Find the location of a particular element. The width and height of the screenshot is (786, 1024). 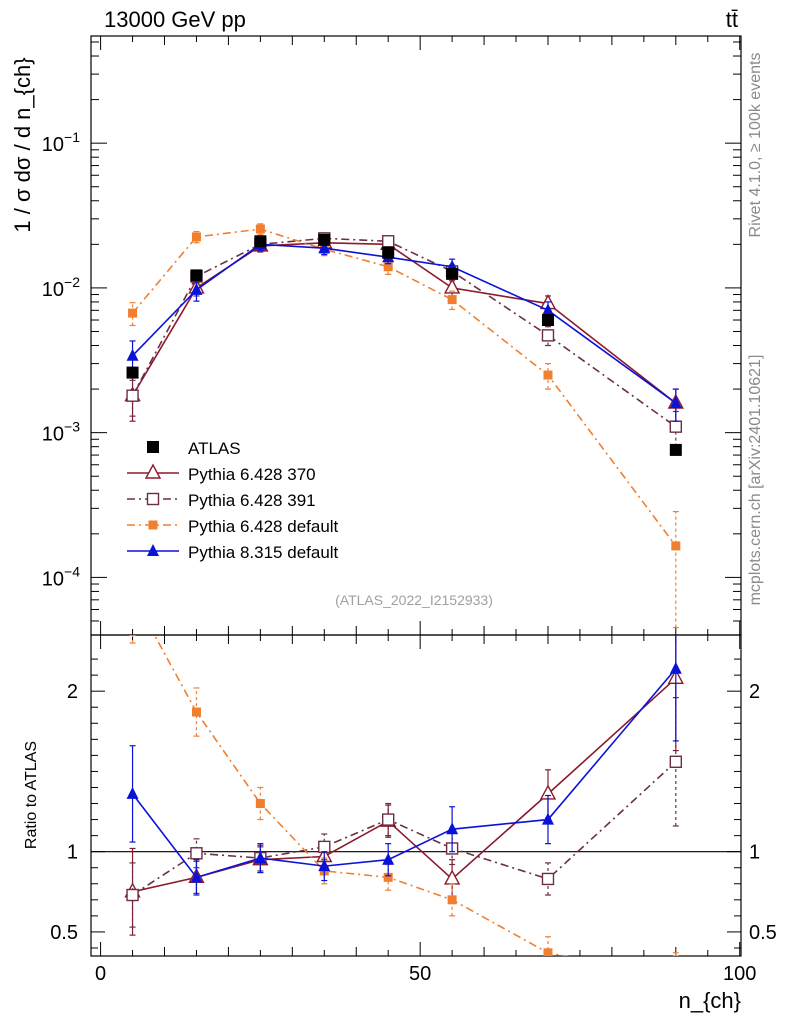

ratio-y-tick-label-right: 0.5 is located at coordinates (763, 933).